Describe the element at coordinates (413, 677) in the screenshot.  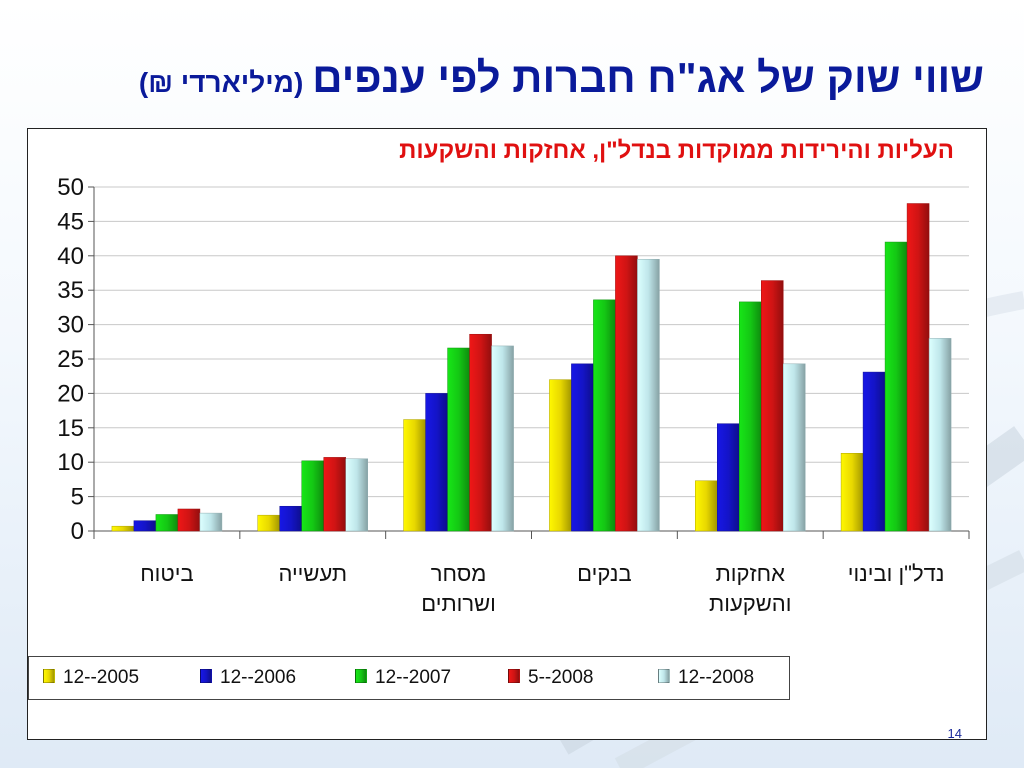
I see `legend-label: 12--2007` at that location.